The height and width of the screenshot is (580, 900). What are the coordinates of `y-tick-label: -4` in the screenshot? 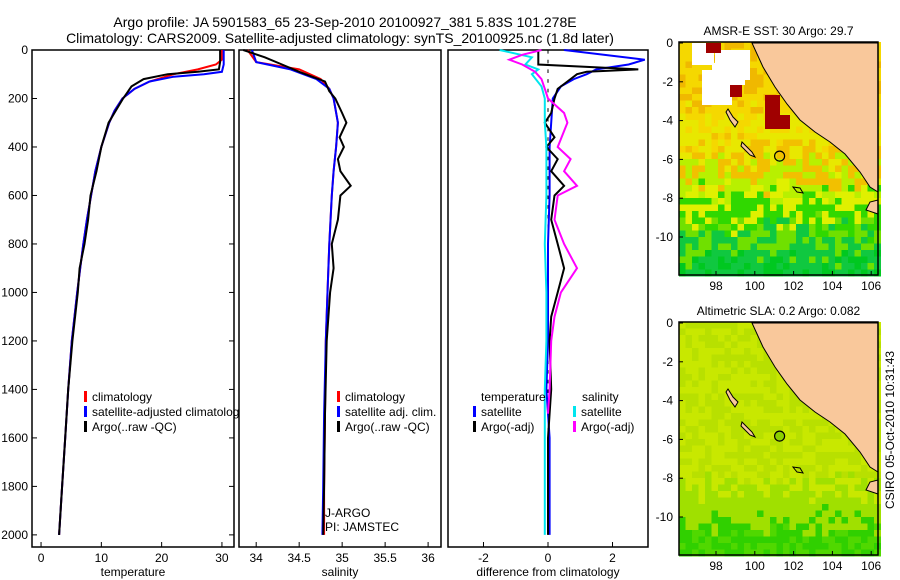 It's located at (667, 121).